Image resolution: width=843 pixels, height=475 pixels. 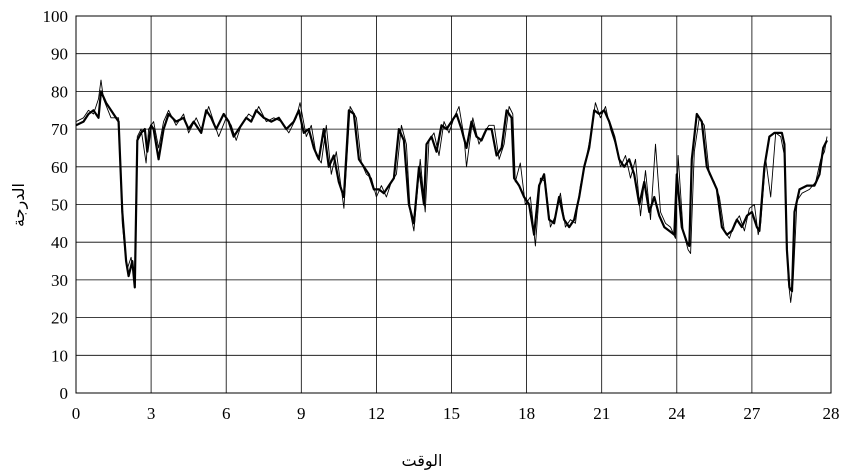 What do you see at coordinates (601, 413) in the screenshot?
I see `x-tick-label: 21` at bounding box center [601, 413].